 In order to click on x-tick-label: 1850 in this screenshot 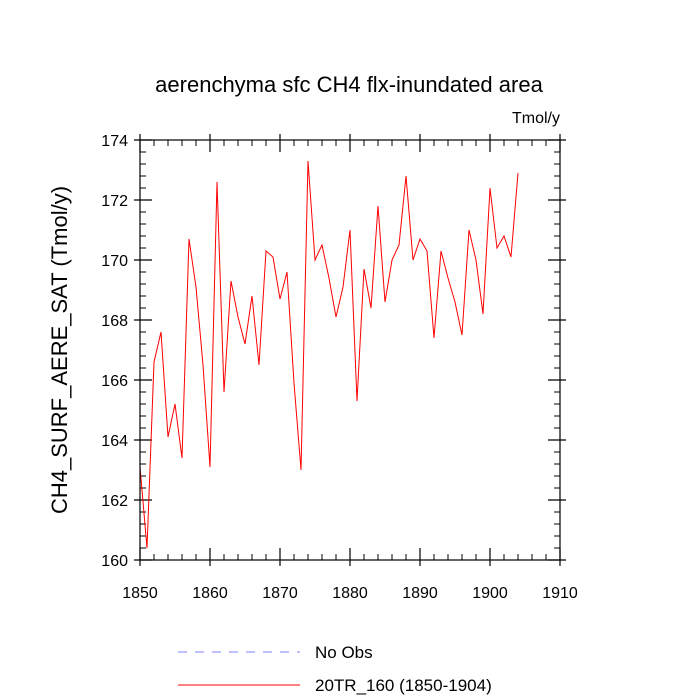, I will do `click(140, 593)`.